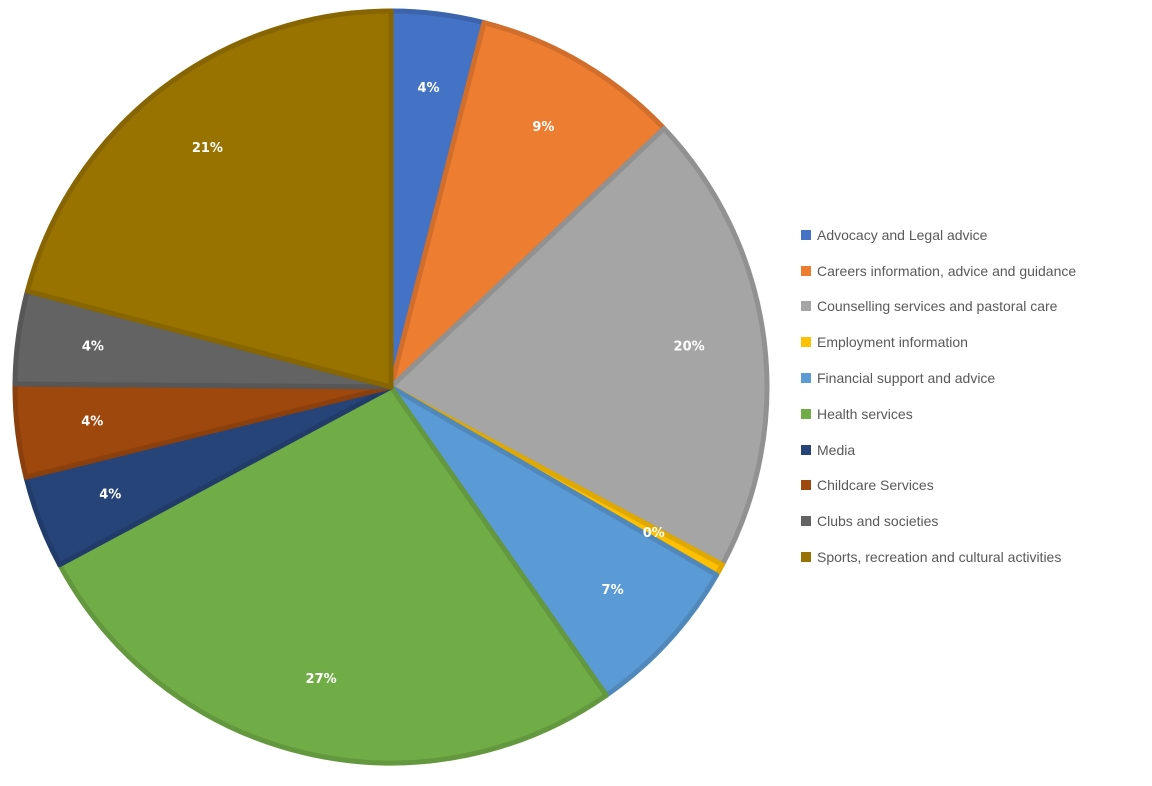 This screenshot has width=1152, height=786. I want to click on slice-data-label-4: 0%, so click(654, 533).